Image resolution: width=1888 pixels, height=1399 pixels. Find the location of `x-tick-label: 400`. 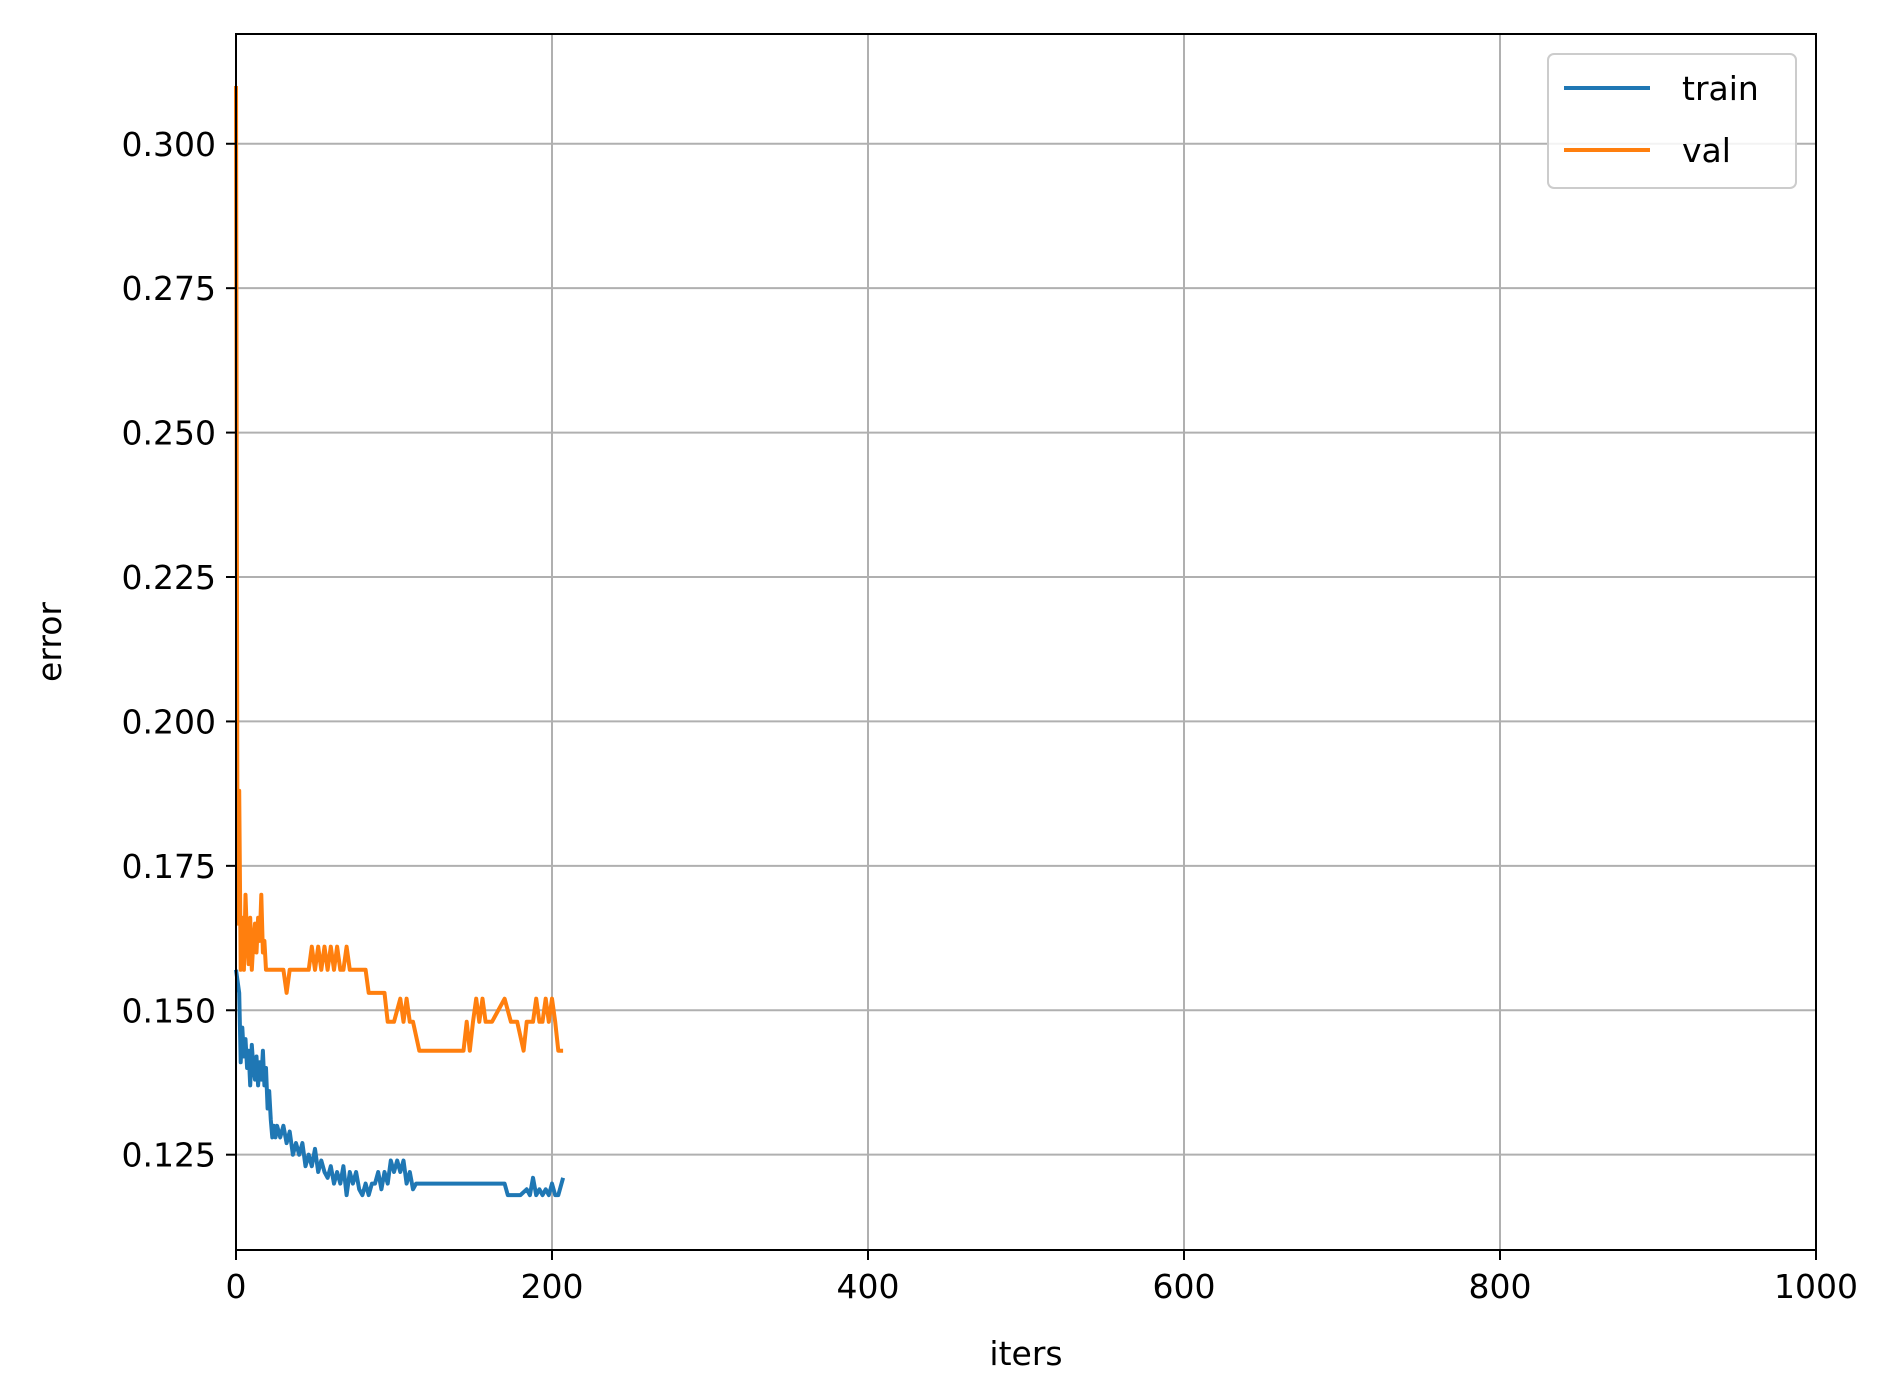

x-tick-label: 400 is located at coordinates (868, 1286).